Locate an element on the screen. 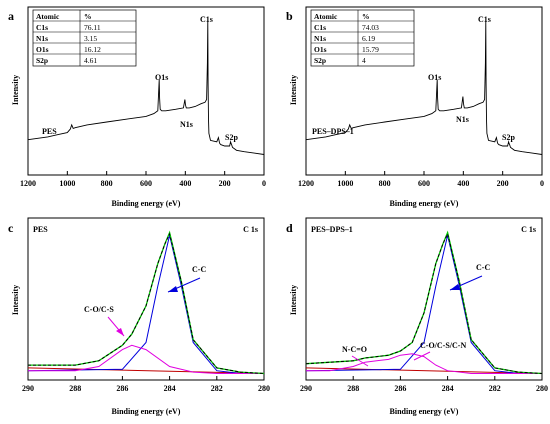 The image size is (550, 424). panel-letter: d is located at coordinates (289, 228).